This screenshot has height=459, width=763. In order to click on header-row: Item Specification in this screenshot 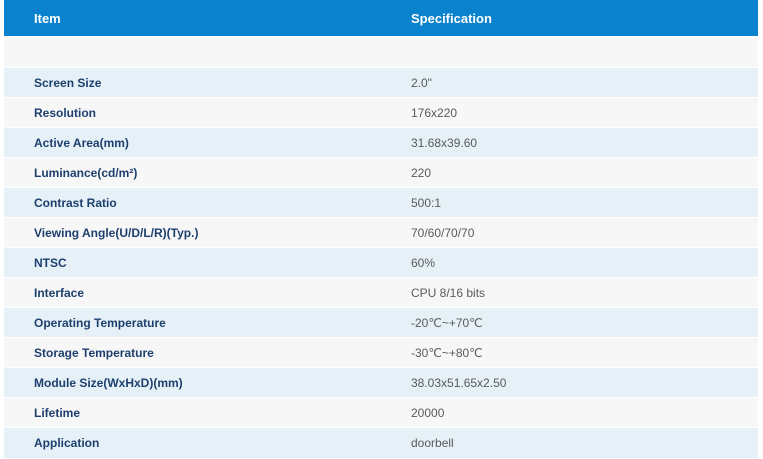, I will do `click(381, 18)`.